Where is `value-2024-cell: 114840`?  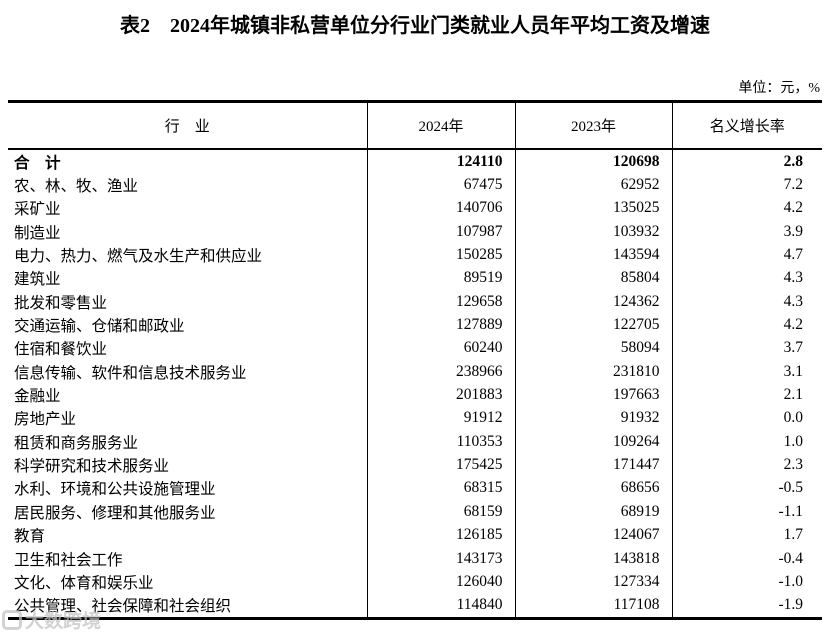
value-2024-cell: 114840 is located at coordinates (440, 606).